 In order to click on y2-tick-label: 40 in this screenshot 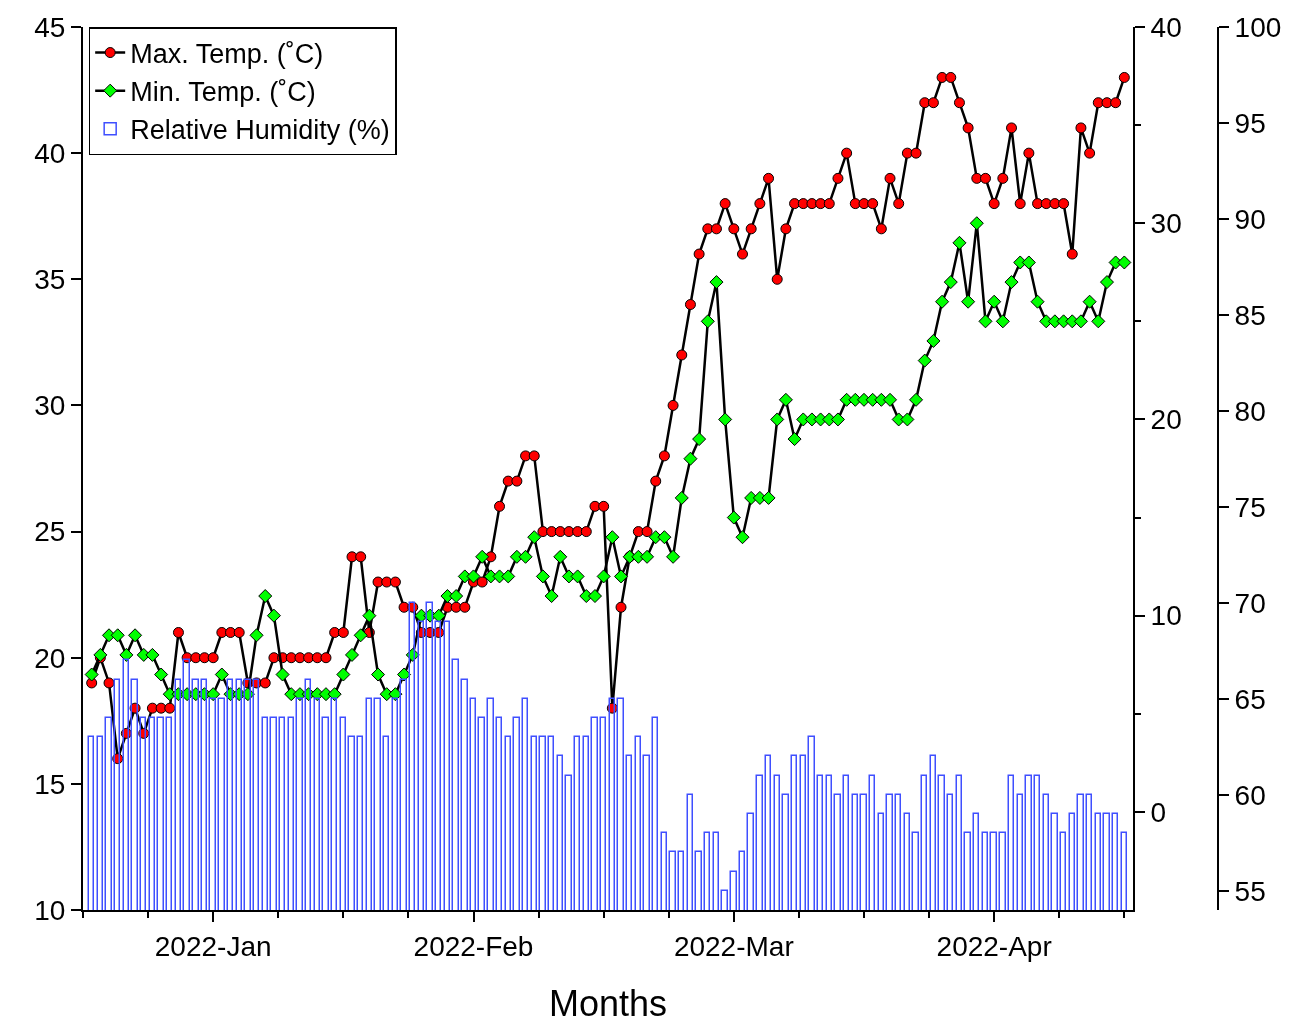, I will do `click(1166, 27)`.